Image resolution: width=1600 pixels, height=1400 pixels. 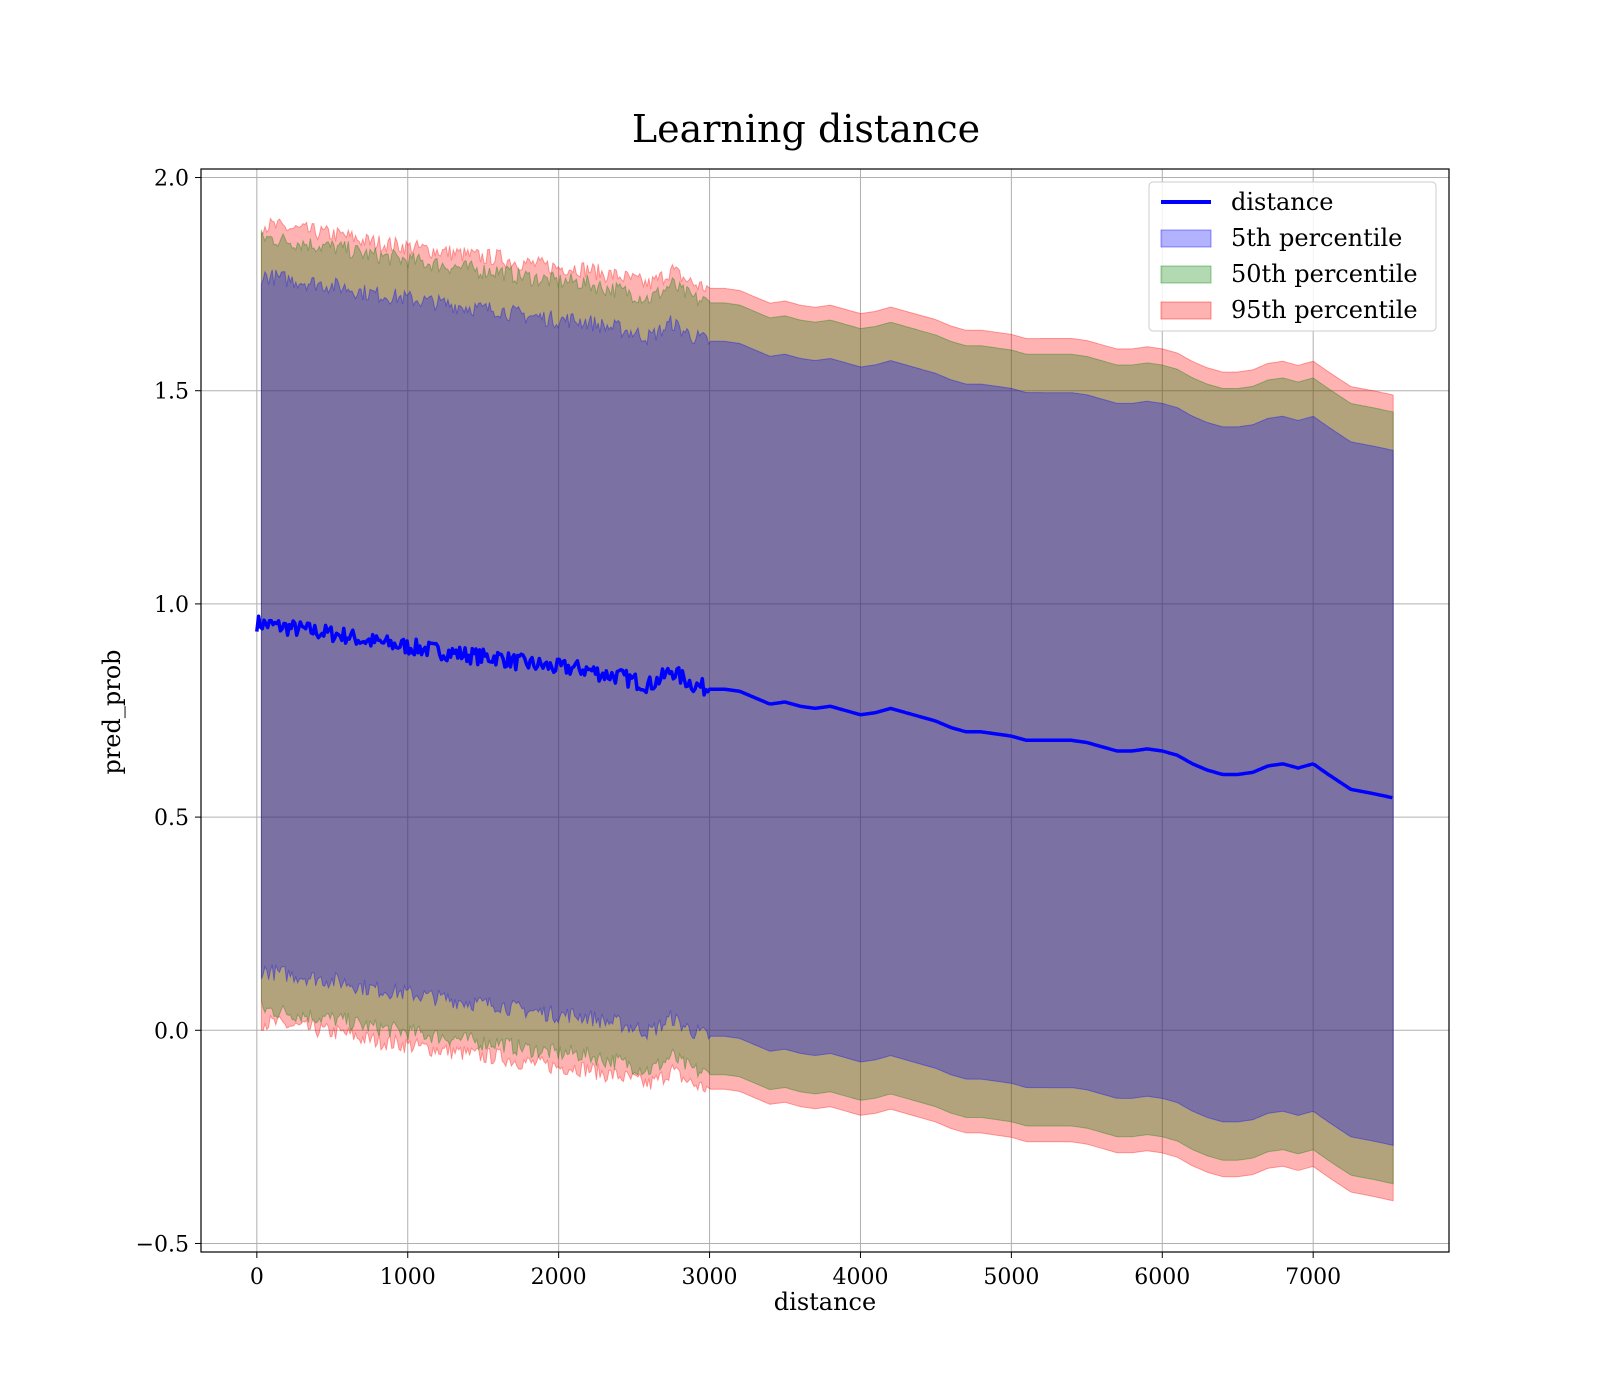 I want to click on y-tick-label-2: 0.5, so click(x=171, y=818).